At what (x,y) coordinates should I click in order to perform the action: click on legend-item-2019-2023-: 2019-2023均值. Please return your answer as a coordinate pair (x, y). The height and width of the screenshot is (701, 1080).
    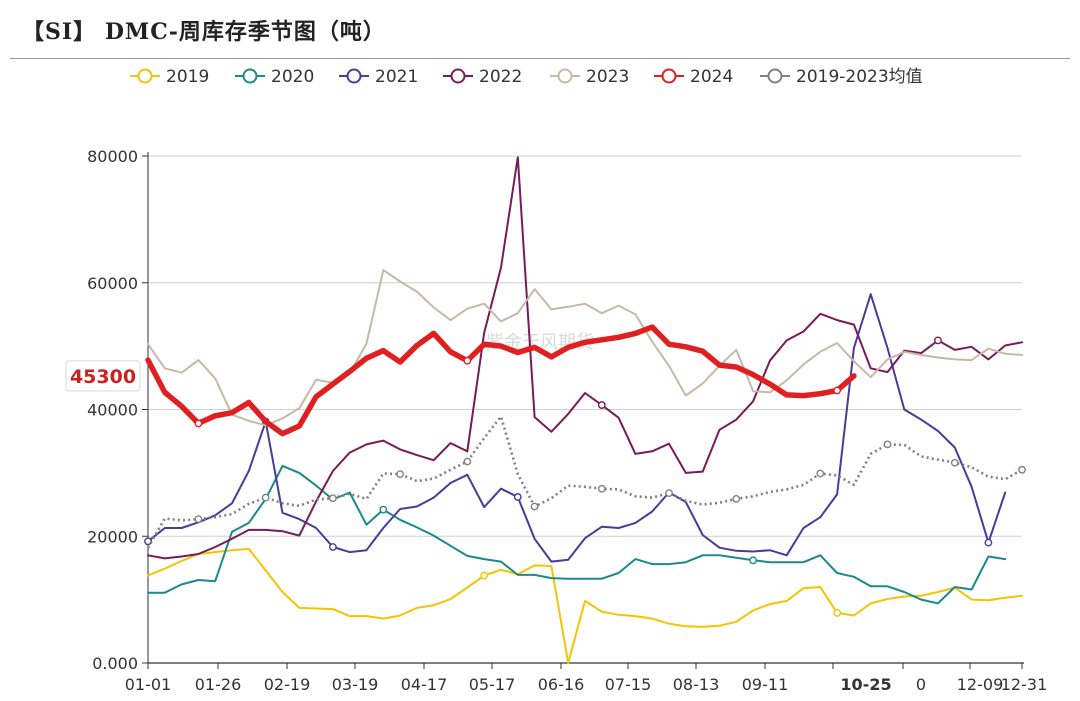
    Looking at the image, I should click on (841, 77).